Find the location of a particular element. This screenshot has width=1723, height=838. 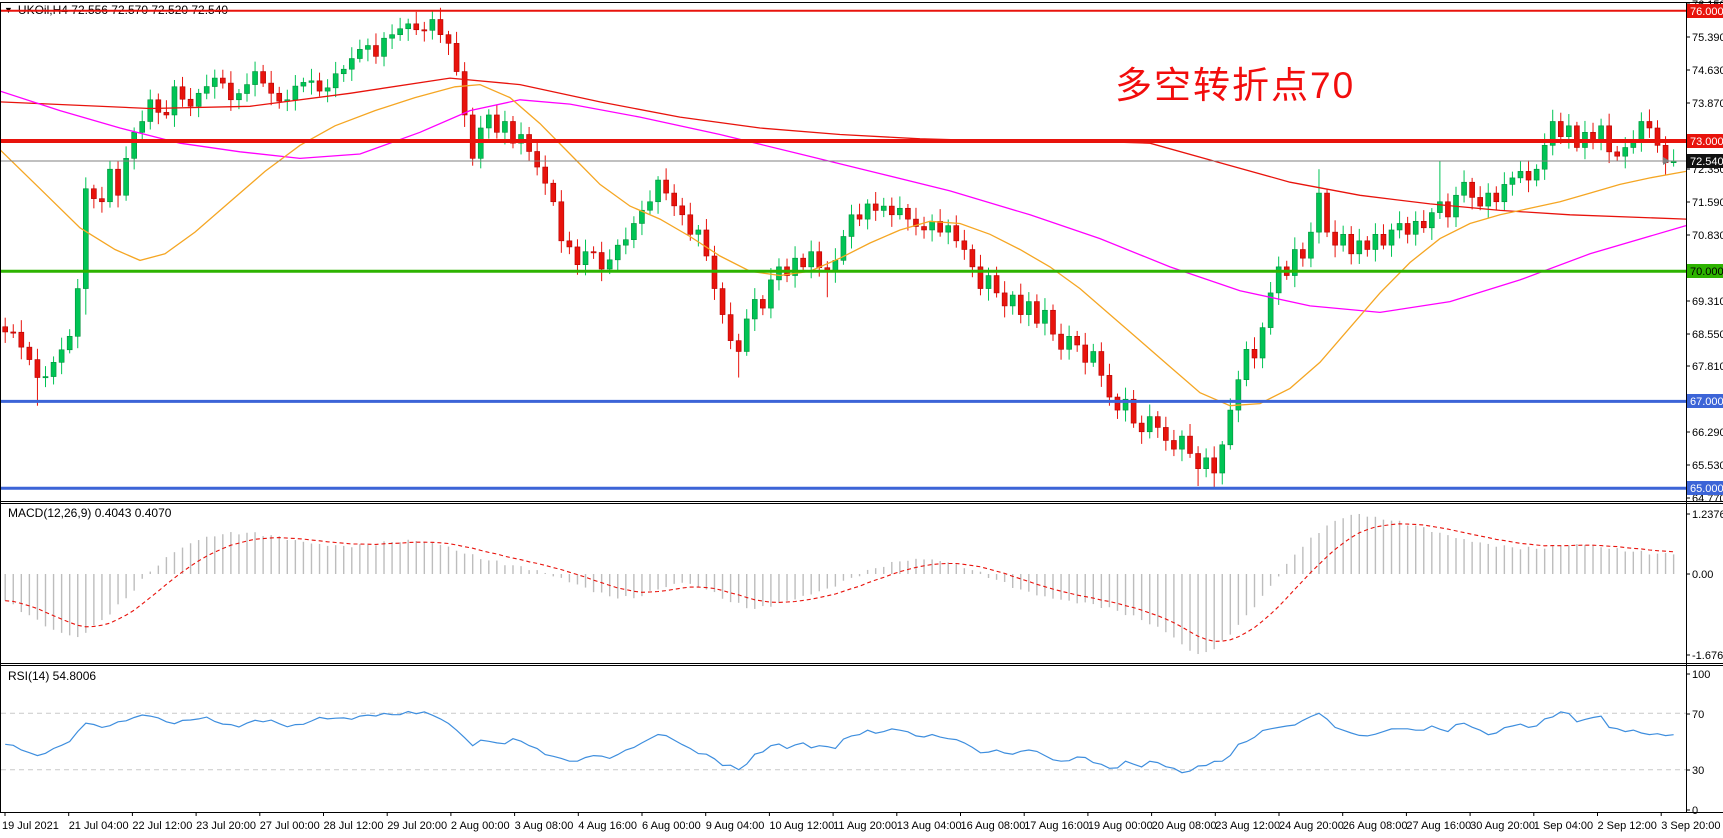

current-price-arrow-icon is located at coordinates (1666, 160).